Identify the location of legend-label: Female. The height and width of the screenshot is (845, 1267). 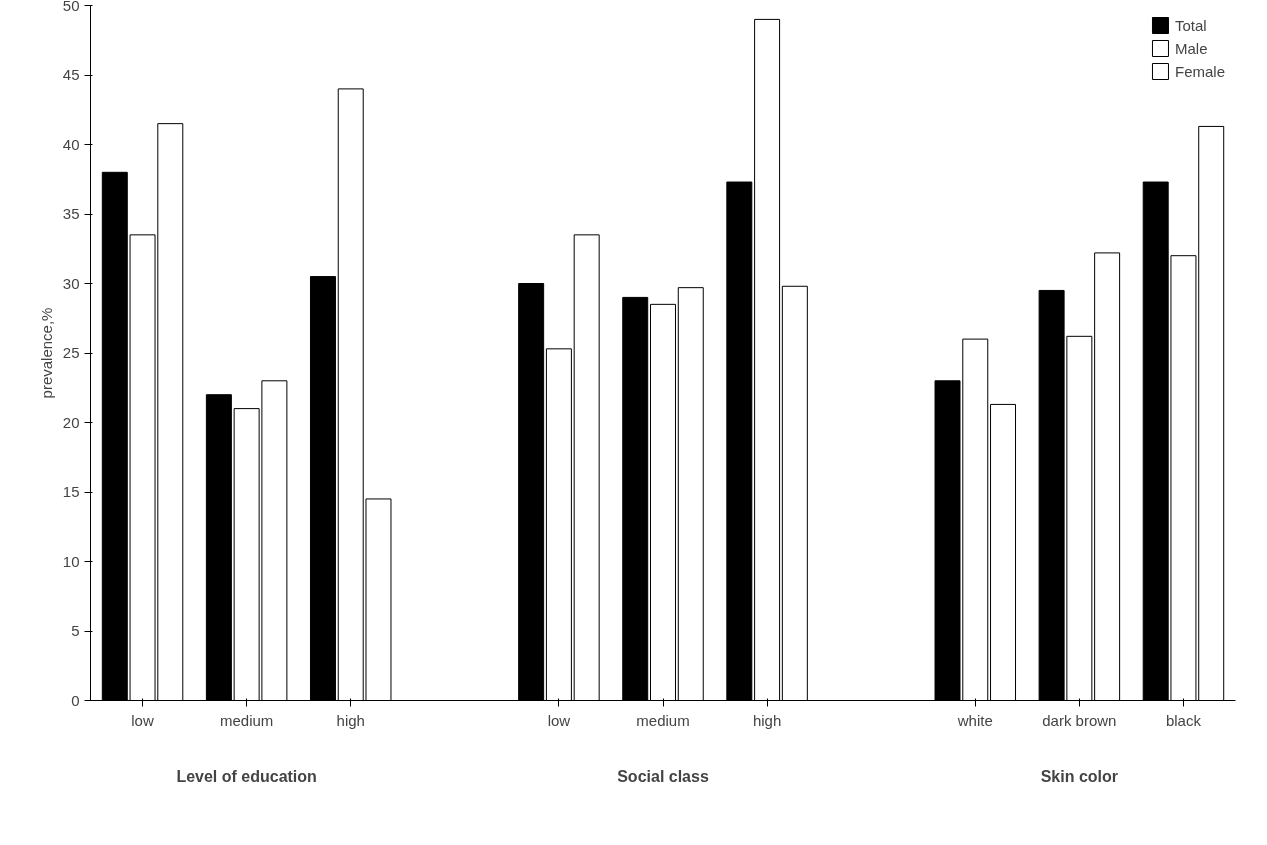
(1199, 71).